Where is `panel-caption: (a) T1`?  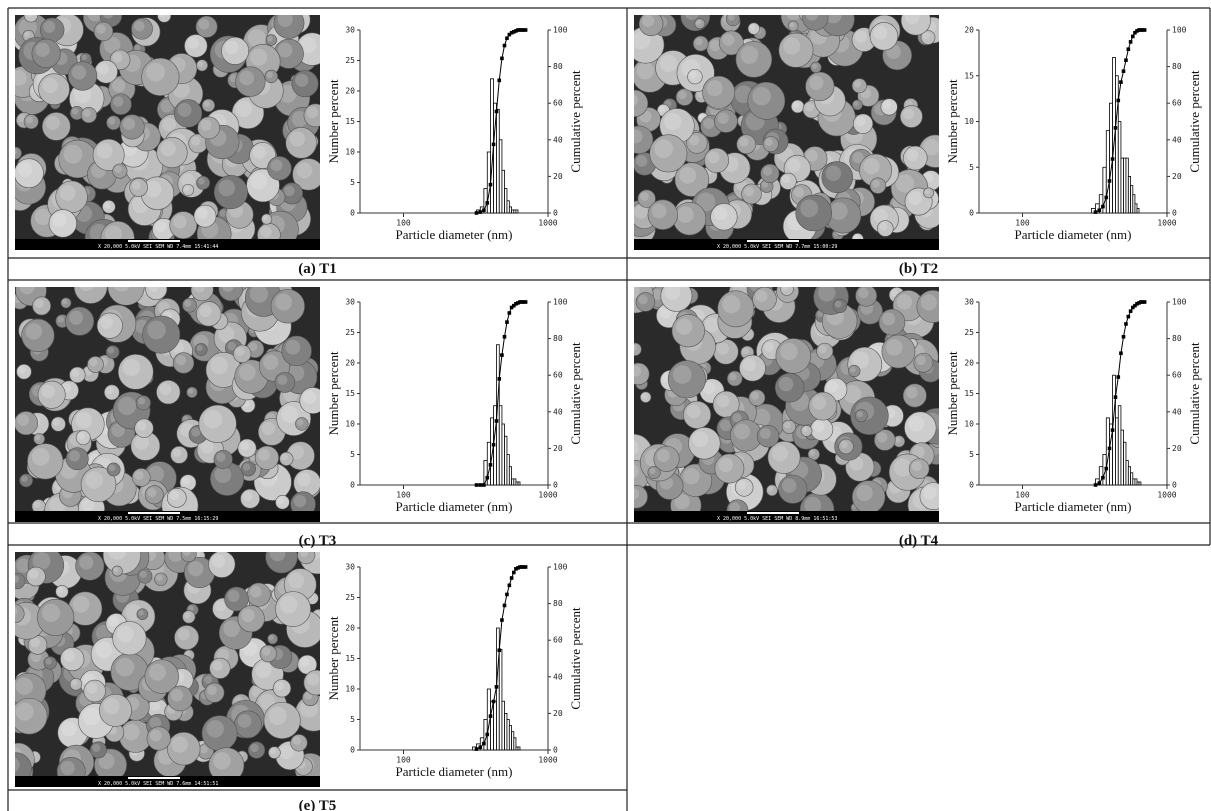
panel-caption: (a) T1 is located at coordinates (317, 269).